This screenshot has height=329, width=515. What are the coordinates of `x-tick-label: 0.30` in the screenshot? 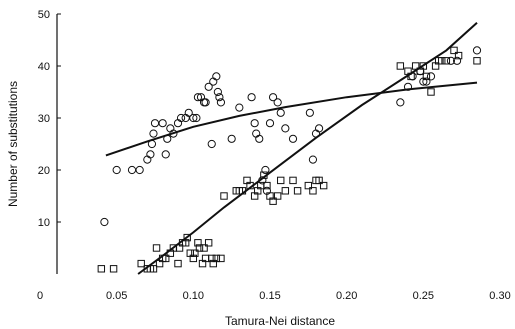 It's located at (499, 296).